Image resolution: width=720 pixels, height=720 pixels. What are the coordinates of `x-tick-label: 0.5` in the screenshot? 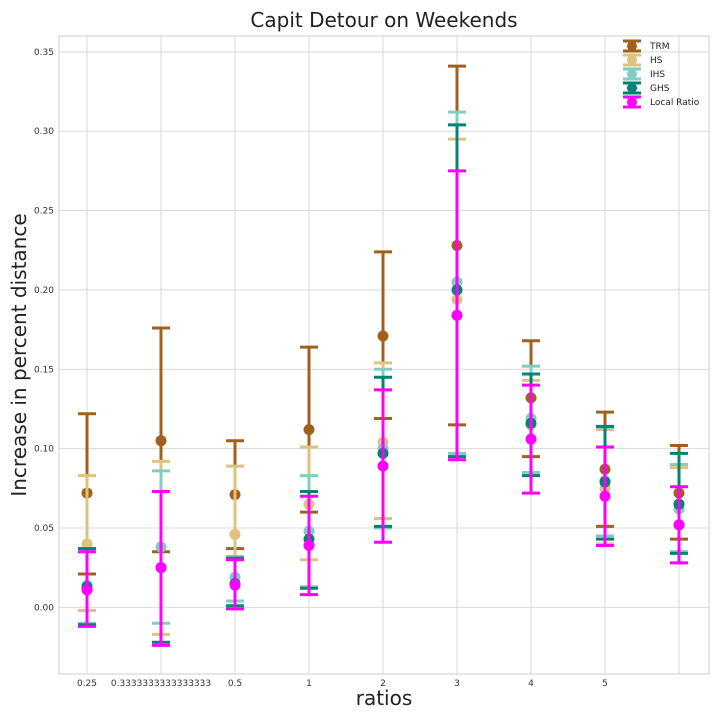 It's located at (235, 684).